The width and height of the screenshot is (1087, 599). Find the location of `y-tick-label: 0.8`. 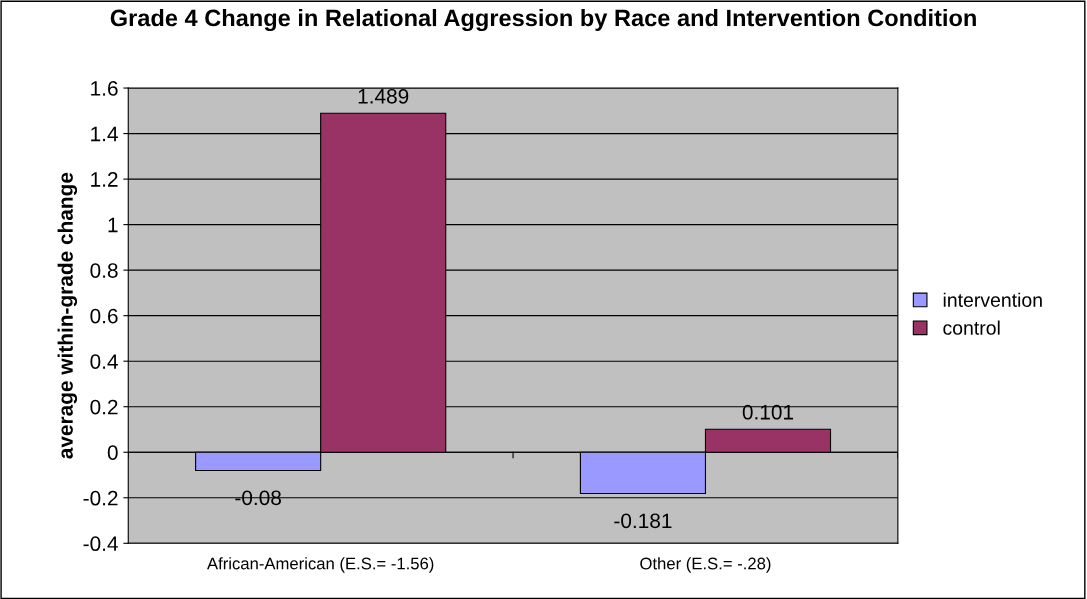

y-tick-label: 0.8 is located at coordinates (104, 270).